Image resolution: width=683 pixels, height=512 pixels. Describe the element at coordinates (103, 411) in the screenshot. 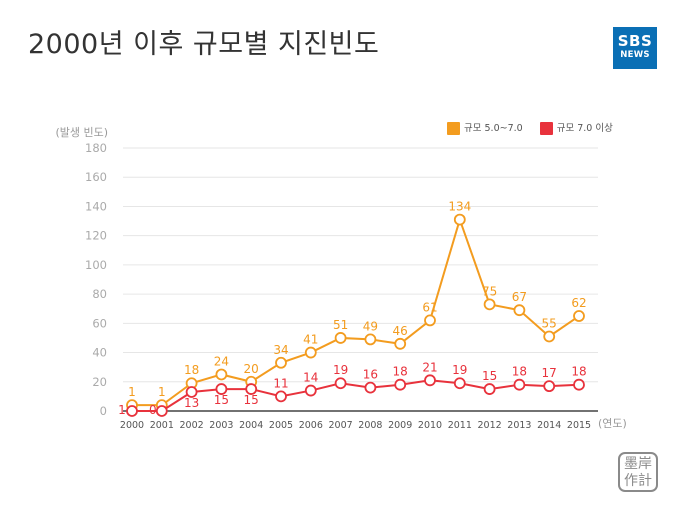

I see `y-tick-label: 0` at that location.